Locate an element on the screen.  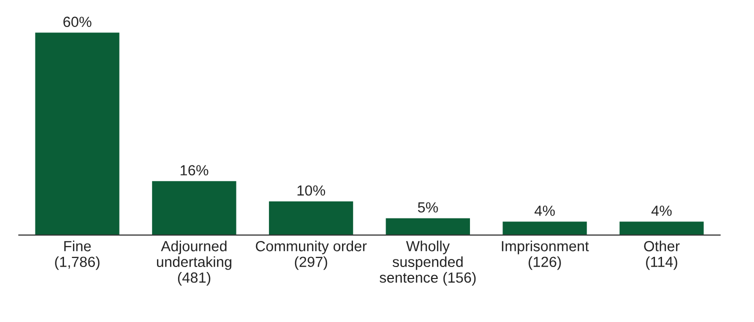
x-tick-label: Adjourned undertaking (481) is located at coordinates (194, 263).